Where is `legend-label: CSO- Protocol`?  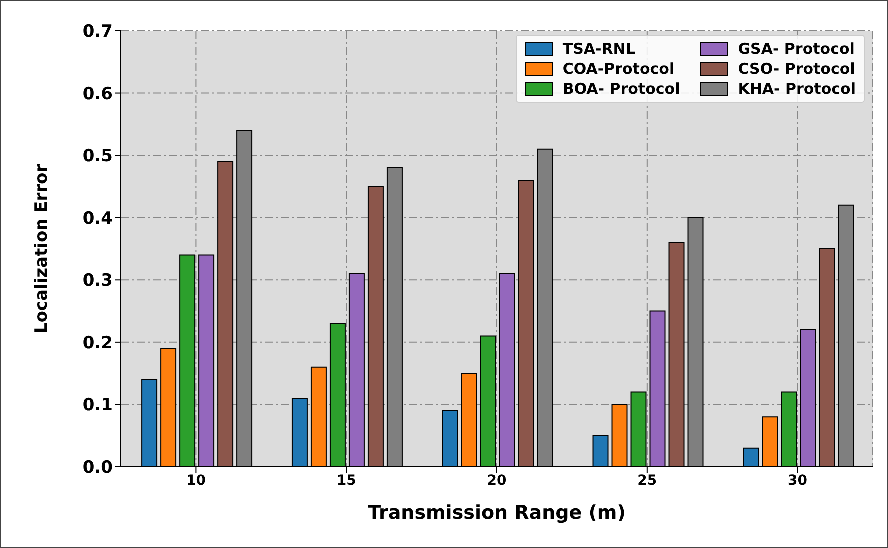
legend-label: CSO- Protocol is located at coordinates (797, 69).